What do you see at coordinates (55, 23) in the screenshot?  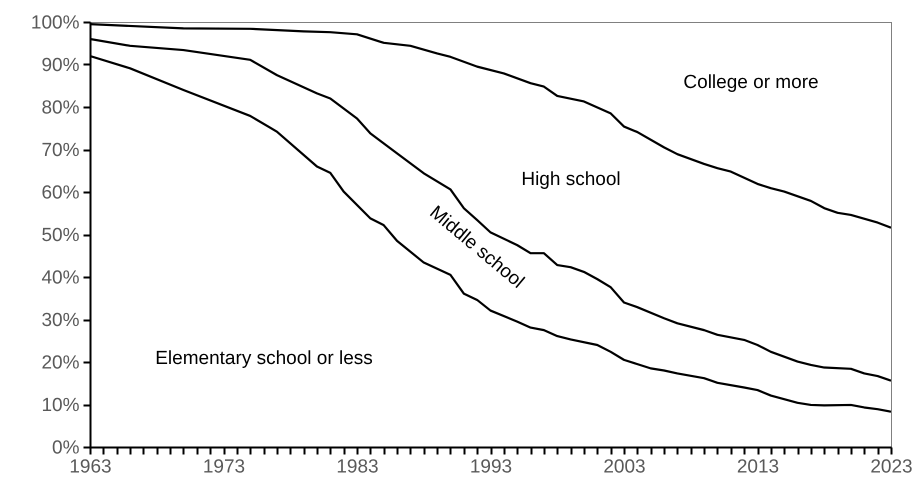 I see `y-tick-label: 100%` at bounding box center [55, 23].